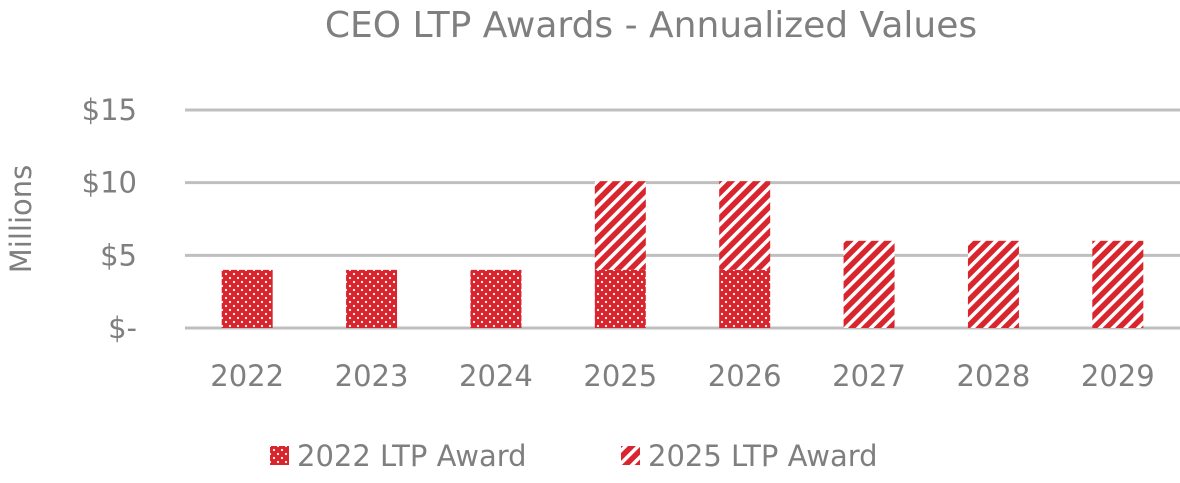 The height and width of the screenshot is (483, 1180). Describe the element at coordinates (109, 183) in the screenshot. I see `y-tick-label: $10` at that location.